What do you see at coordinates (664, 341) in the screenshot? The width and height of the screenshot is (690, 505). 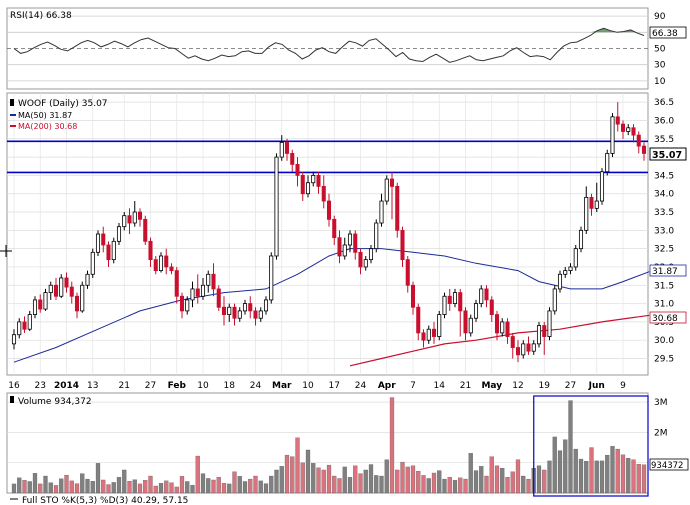 I see `price-tick-label: 30.0` at bounding box center [664, 341].